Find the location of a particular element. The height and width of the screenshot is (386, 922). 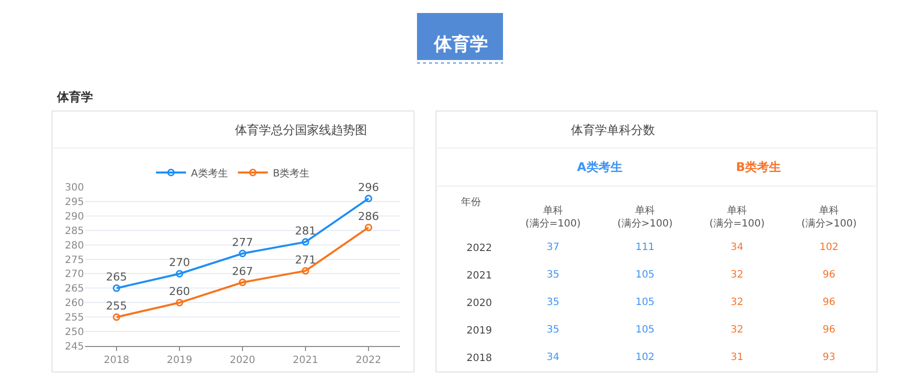

y-tick-label: 2019 is located at coordinates (479, 330).